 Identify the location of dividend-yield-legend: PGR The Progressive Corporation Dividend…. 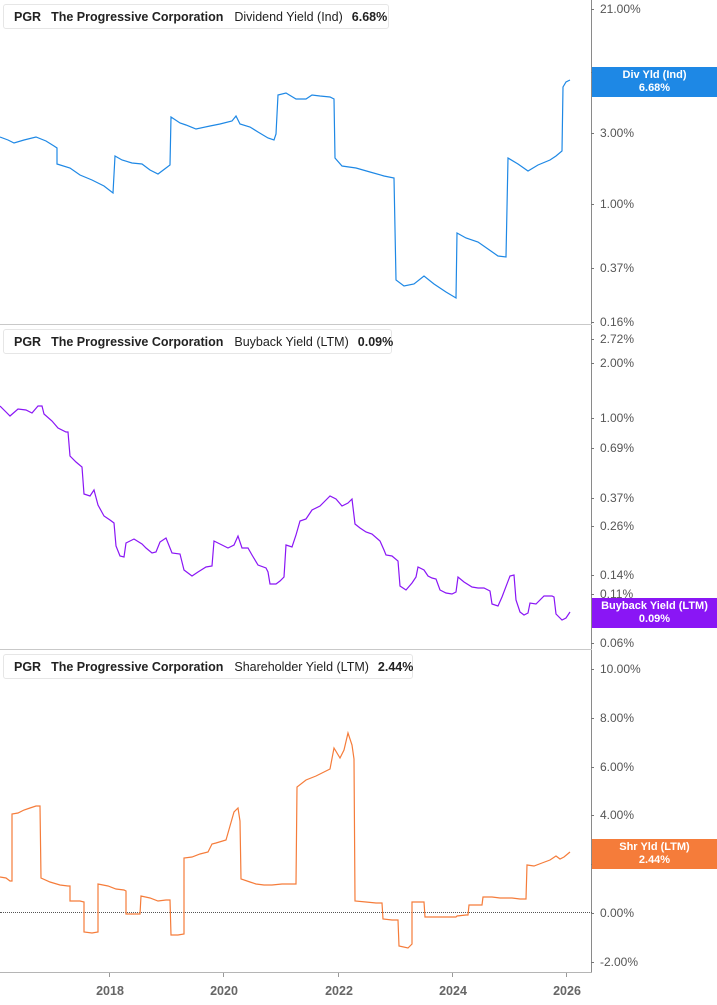
(196, 16).